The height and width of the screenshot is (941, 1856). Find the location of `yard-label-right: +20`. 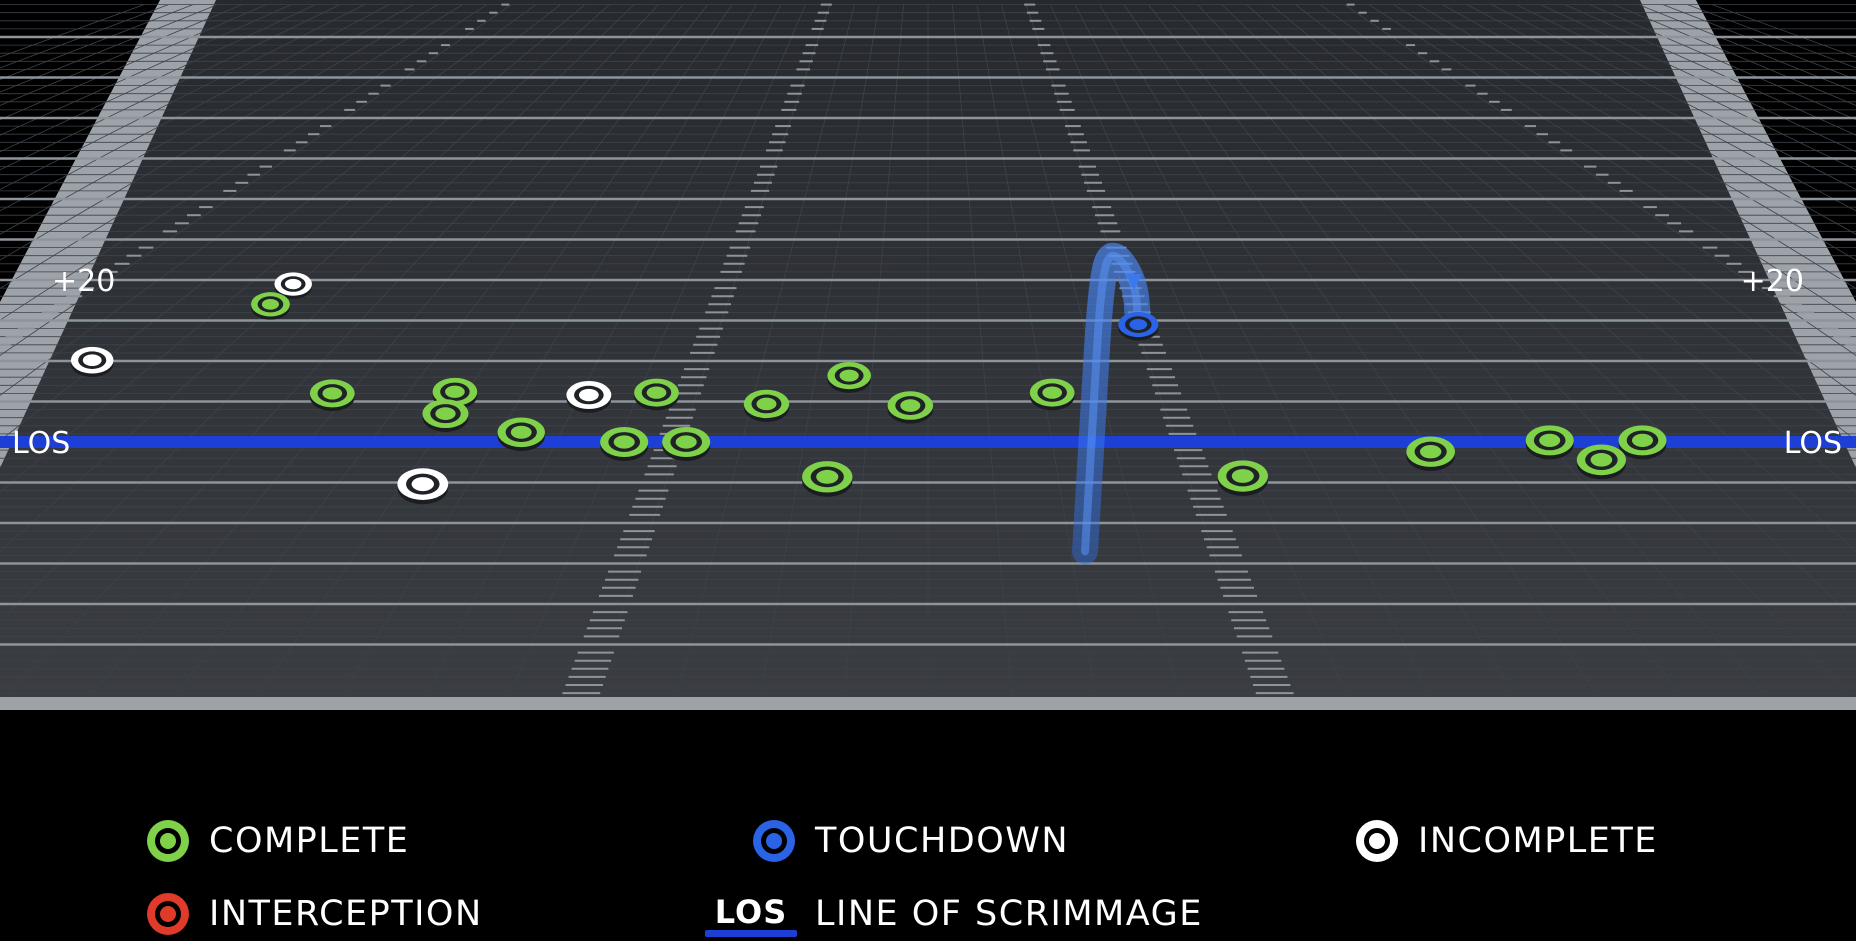

yard-label-right: +20 is located at coordinates (1772, 281).